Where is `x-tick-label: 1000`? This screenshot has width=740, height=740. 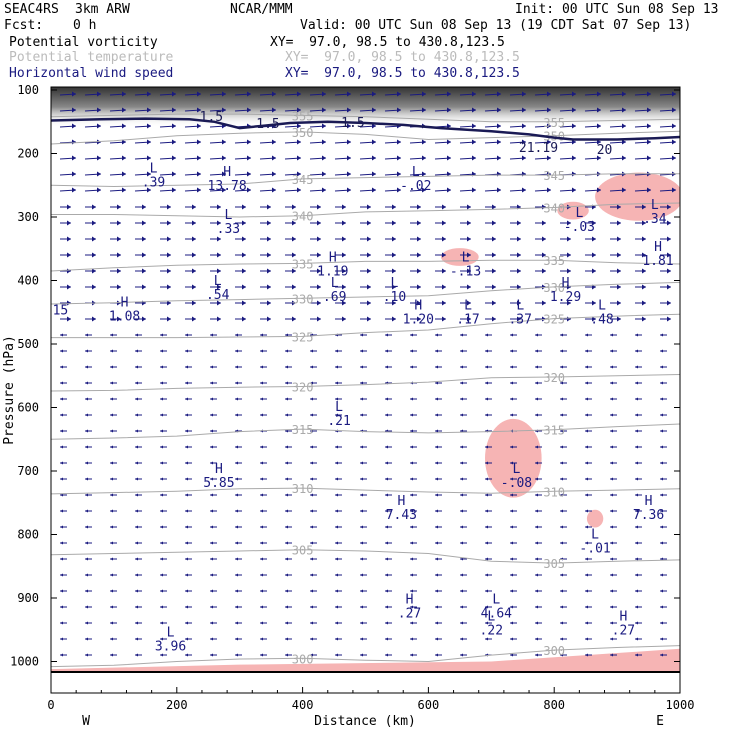 x-tick-label: 1000 is located at coordinates (680, 705).